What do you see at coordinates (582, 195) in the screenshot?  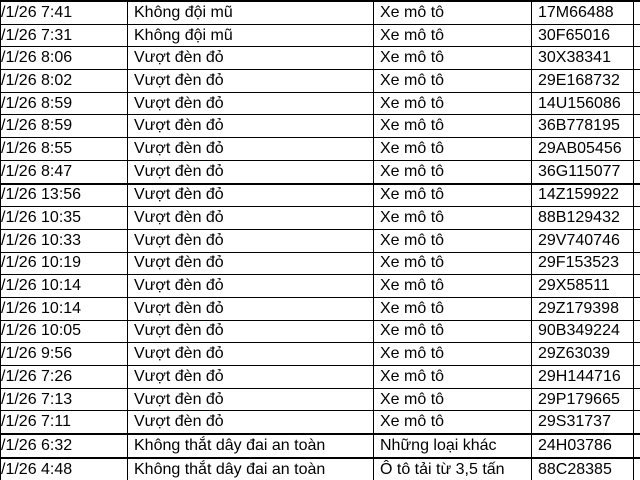 I see `cell-license-plate: 14Z159922` at bounding box center [582, 195].